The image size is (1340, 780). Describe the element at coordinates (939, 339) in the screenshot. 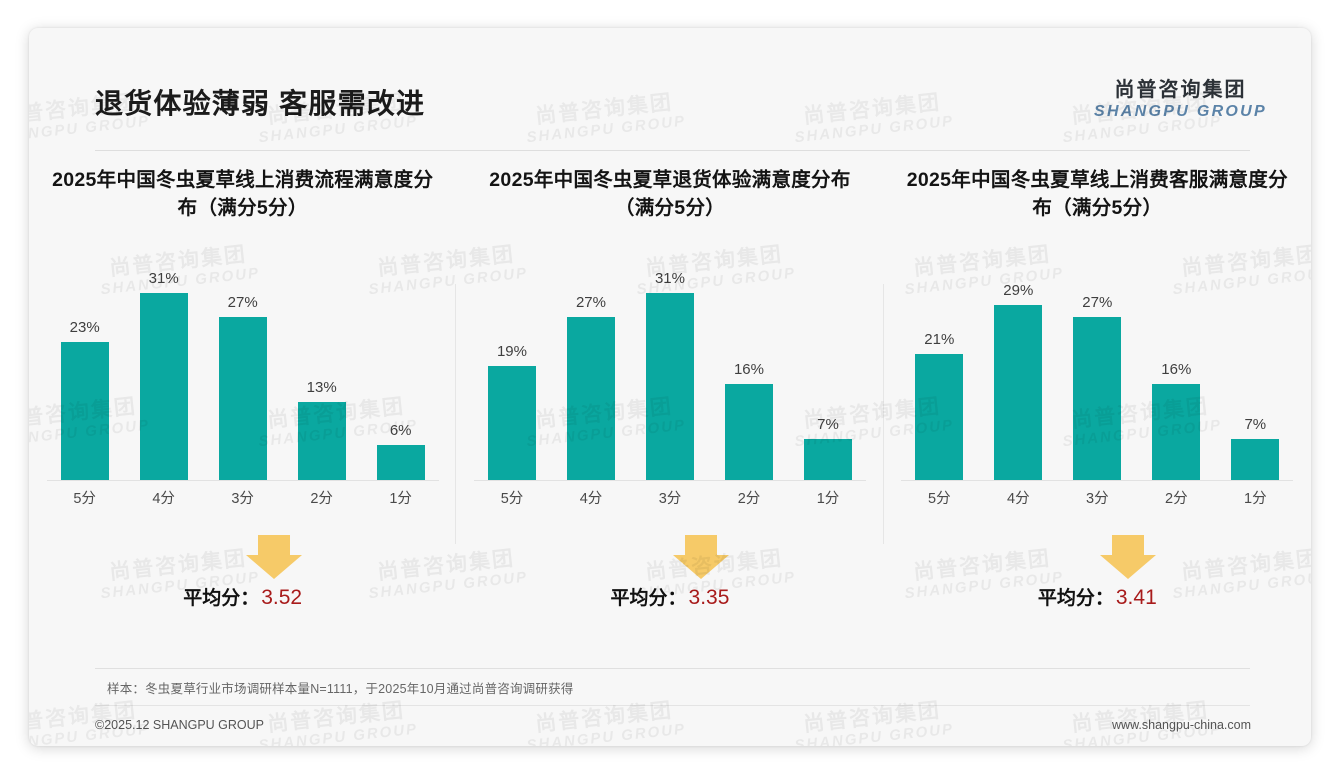

I see `bar-value-label: 21%` at that location.